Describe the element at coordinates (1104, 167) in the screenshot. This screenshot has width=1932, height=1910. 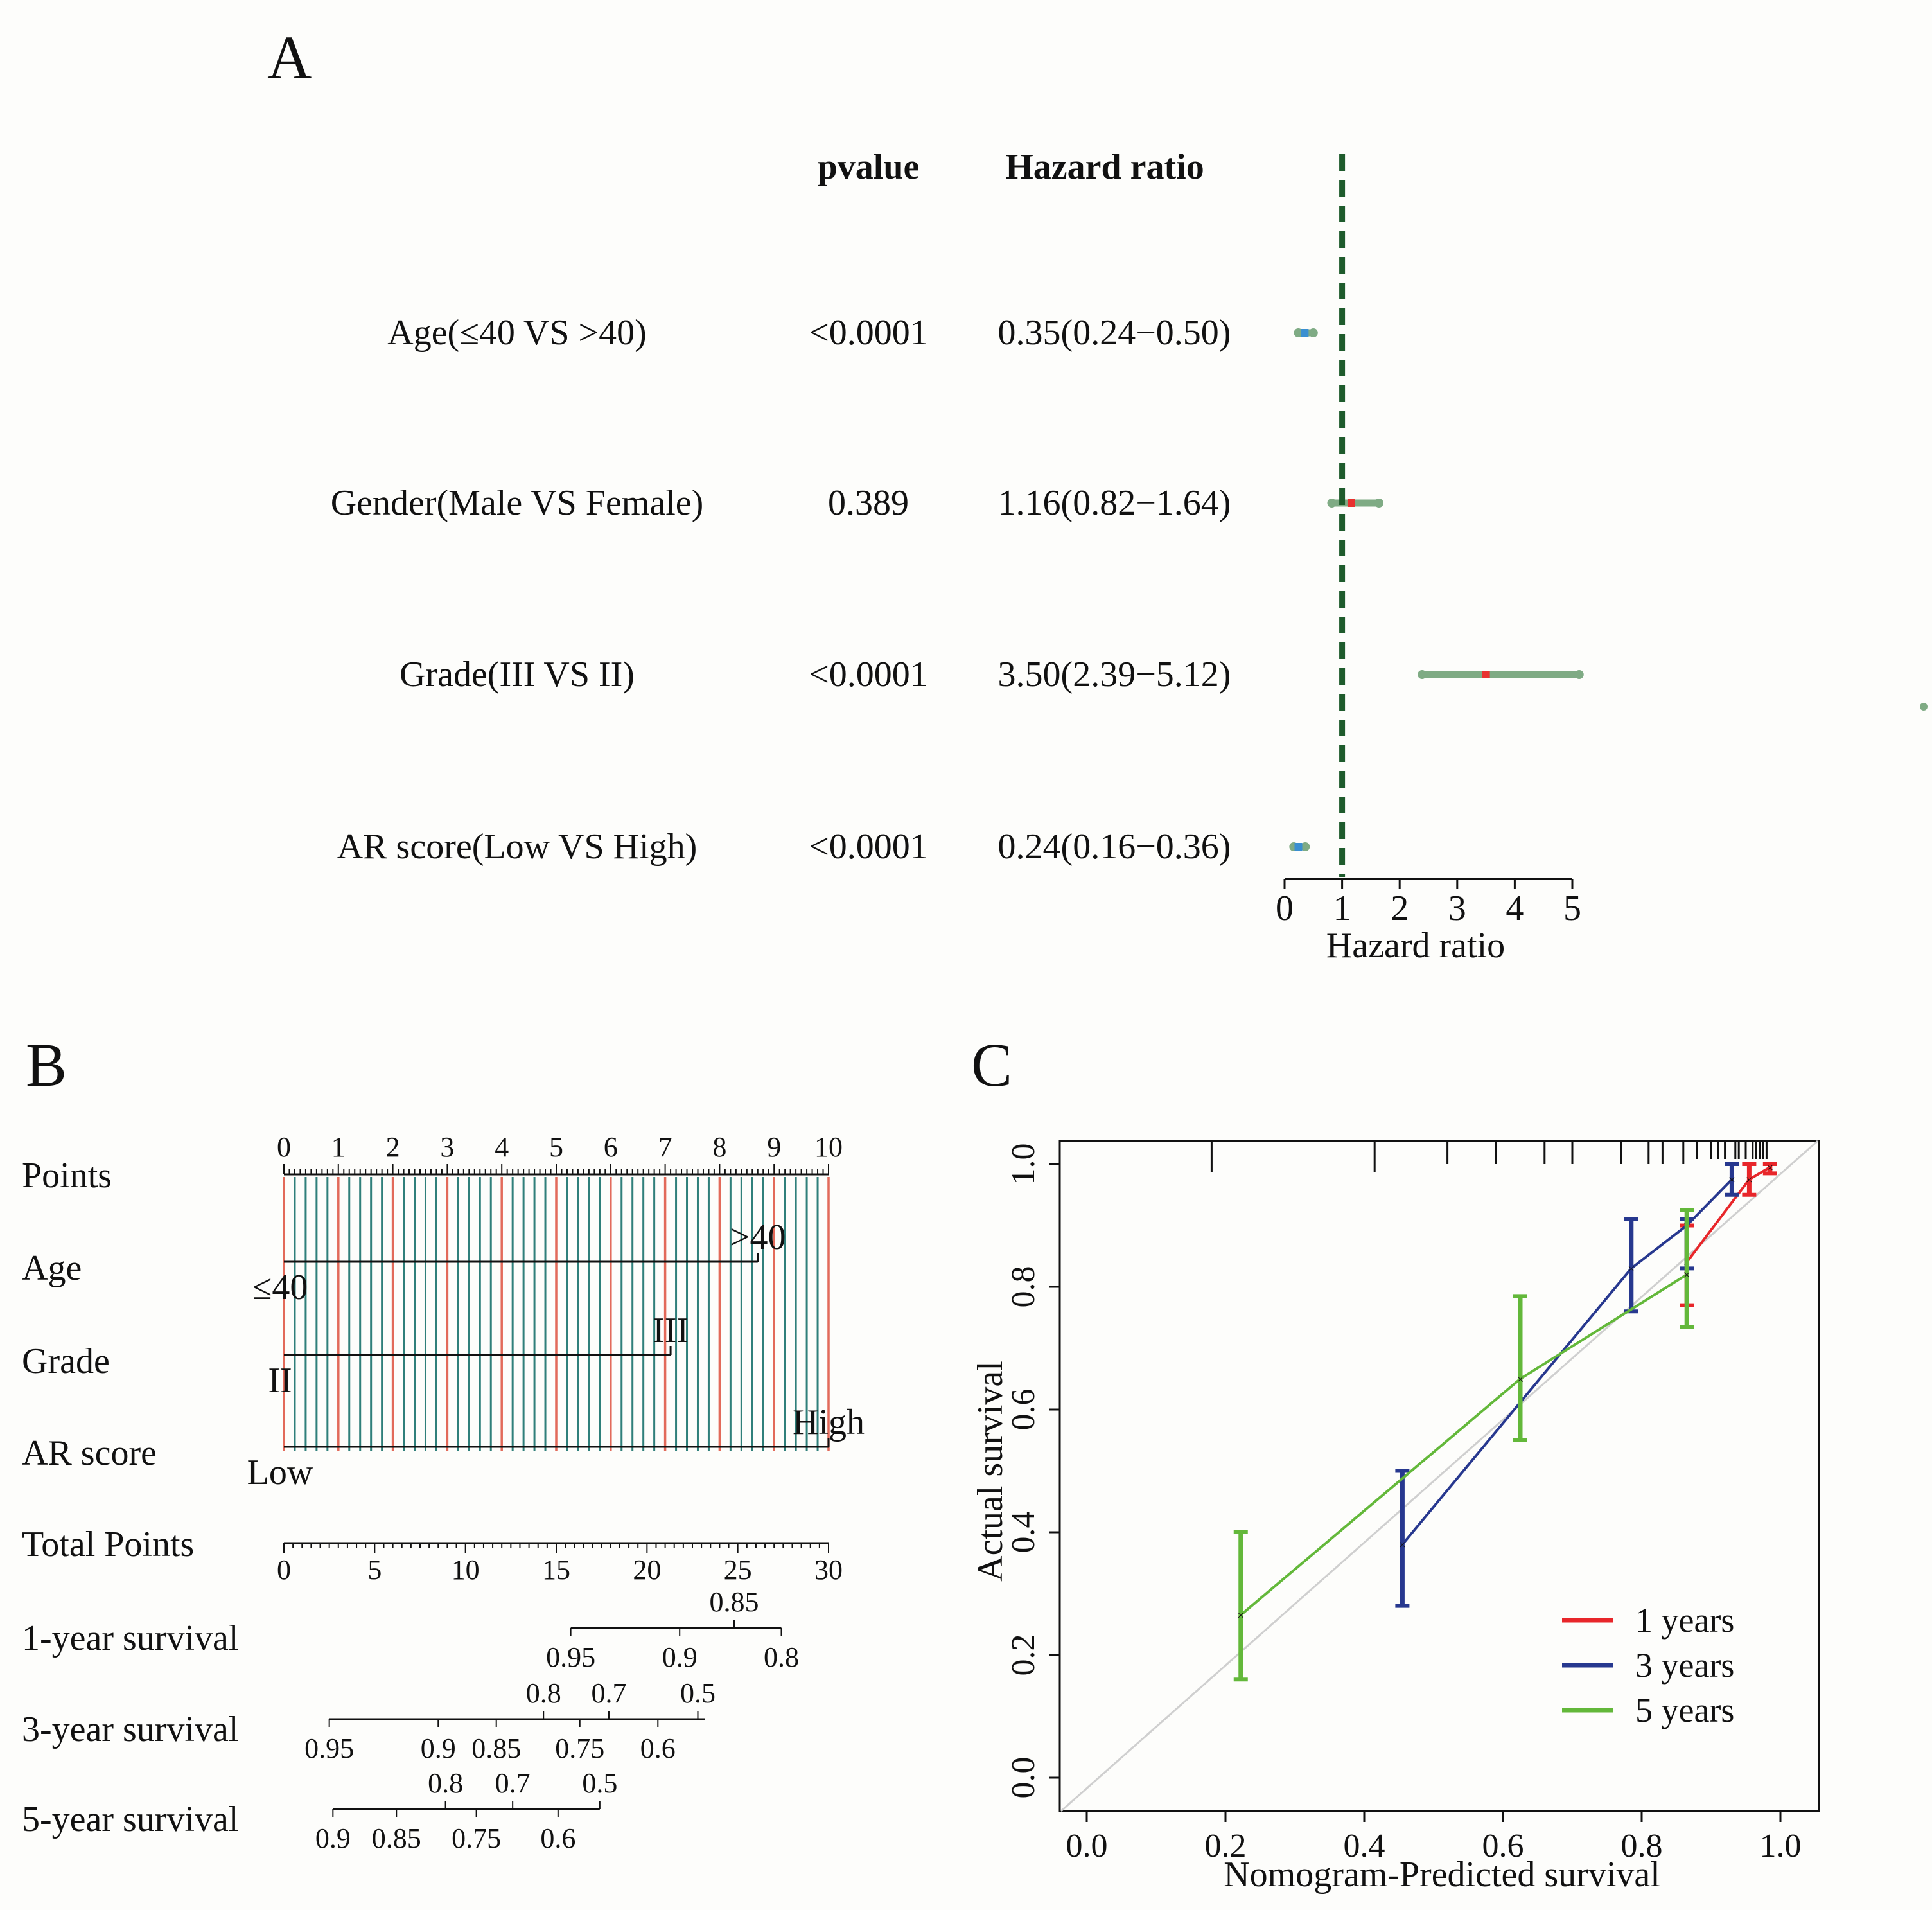
I see `hr-header: Hazard ratio` at that location.